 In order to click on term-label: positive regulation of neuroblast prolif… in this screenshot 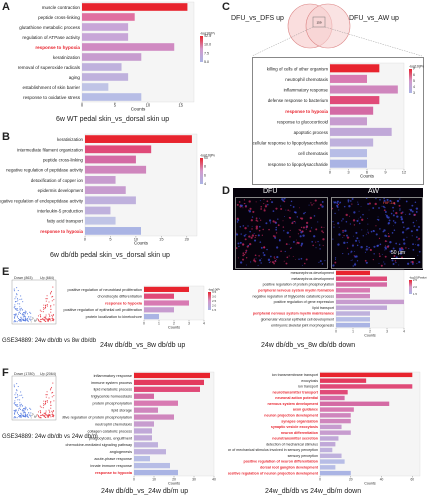, I will do `click(104, 290)`.